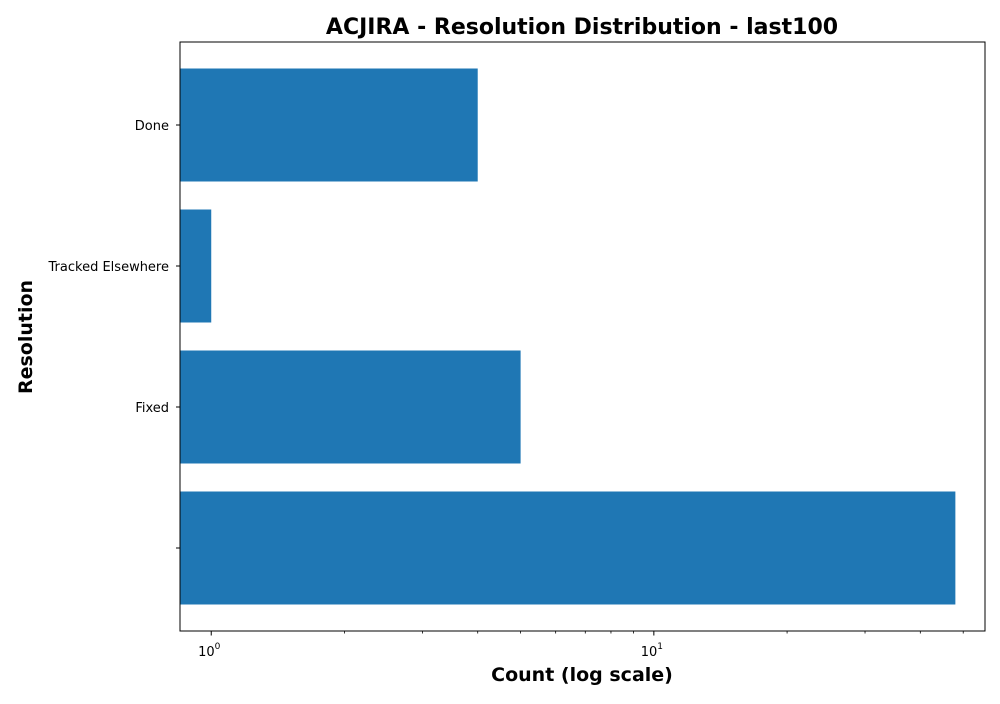 The image size is (1000, 704). What do you see at coordinates (660, 647) in the screenshot?
I see `x-tick-label-exponent: 1` at bounding box center [660, 647].